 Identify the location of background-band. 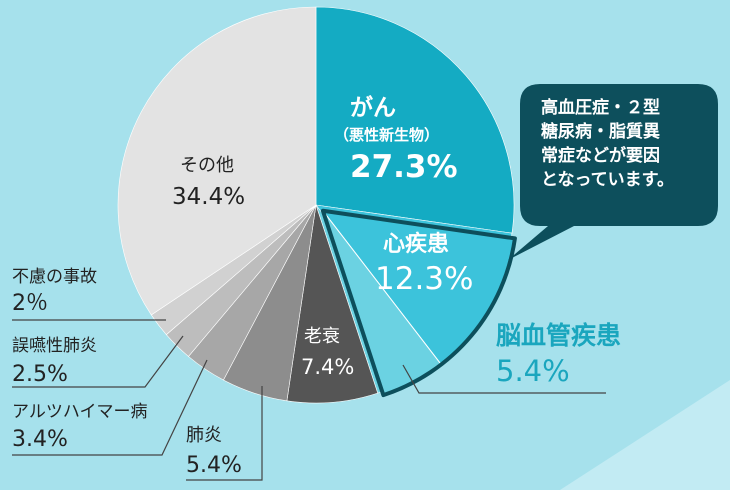
(645, 435).